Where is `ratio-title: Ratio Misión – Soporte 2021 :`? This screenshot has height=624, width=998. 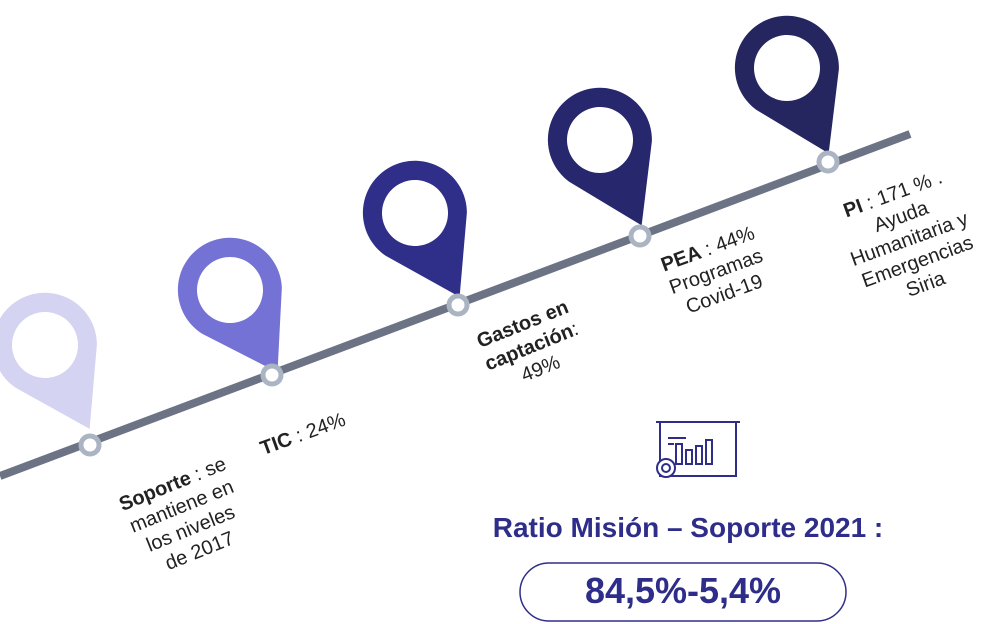
ratio-title: Ratio Misión – Soporte 2021 : is located at coordinates (688, 527).